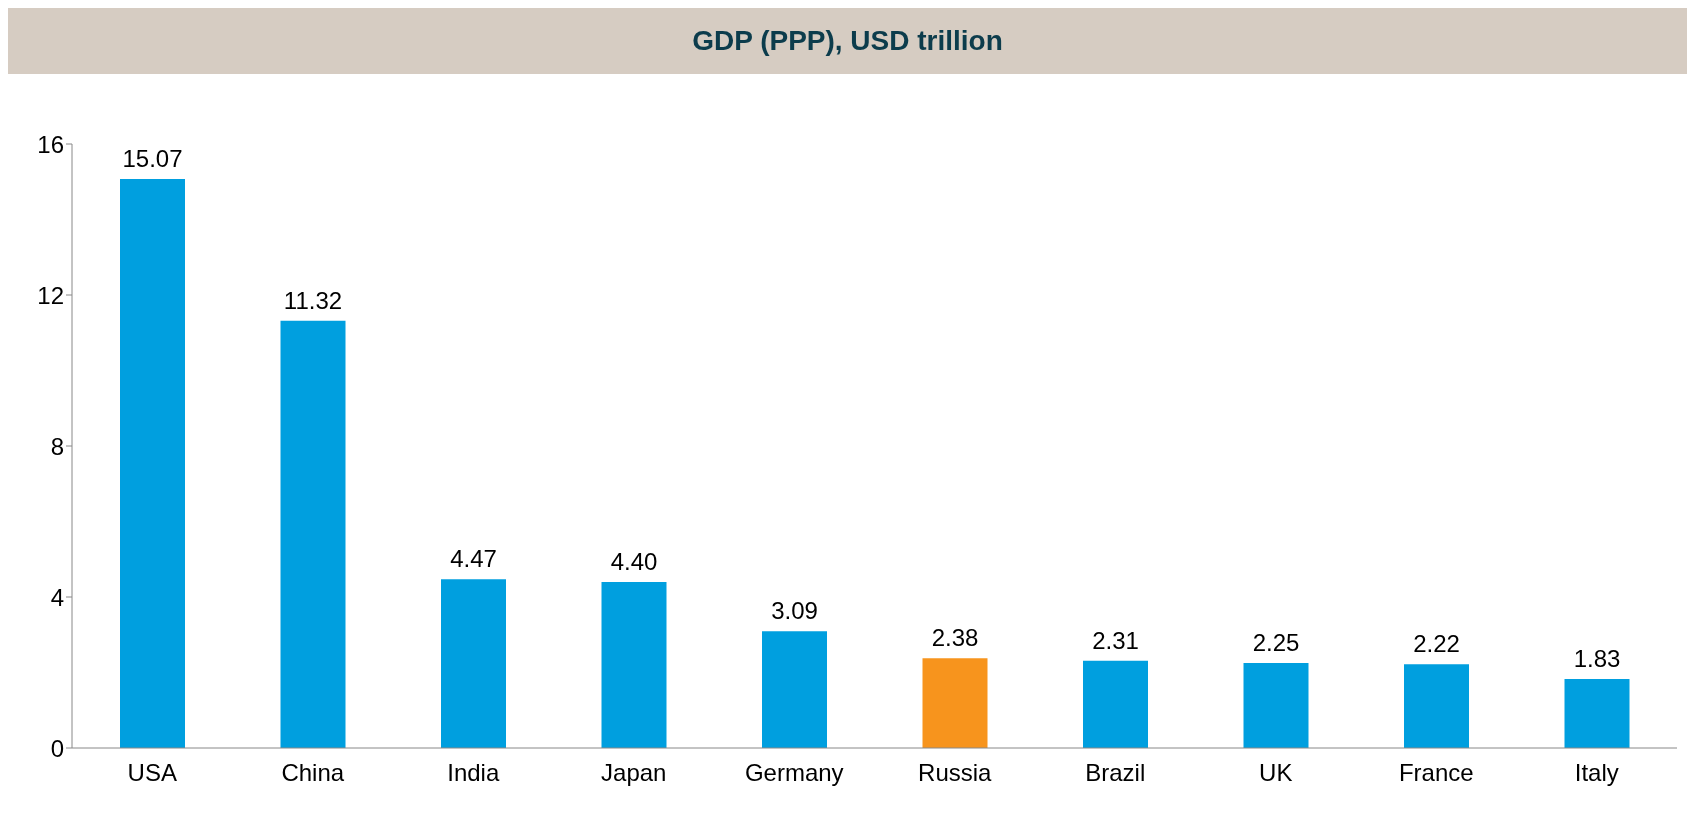 This screenshot has height=814, width=1695. I want to click on x-tick-label: Brazil, so click(1115, 773).